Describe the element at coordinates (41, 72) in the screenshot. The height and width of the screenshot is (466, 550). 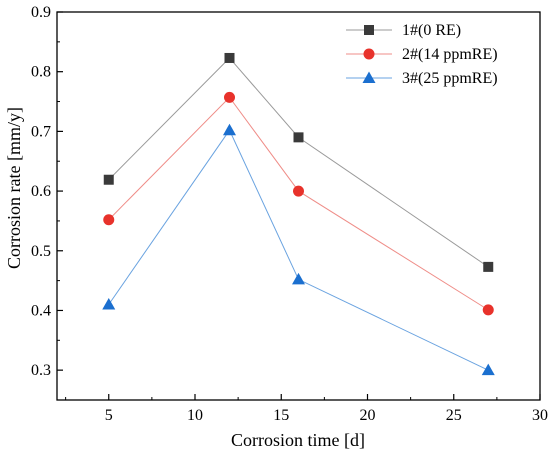
I see `y-tick-label: 0.8` at that location.